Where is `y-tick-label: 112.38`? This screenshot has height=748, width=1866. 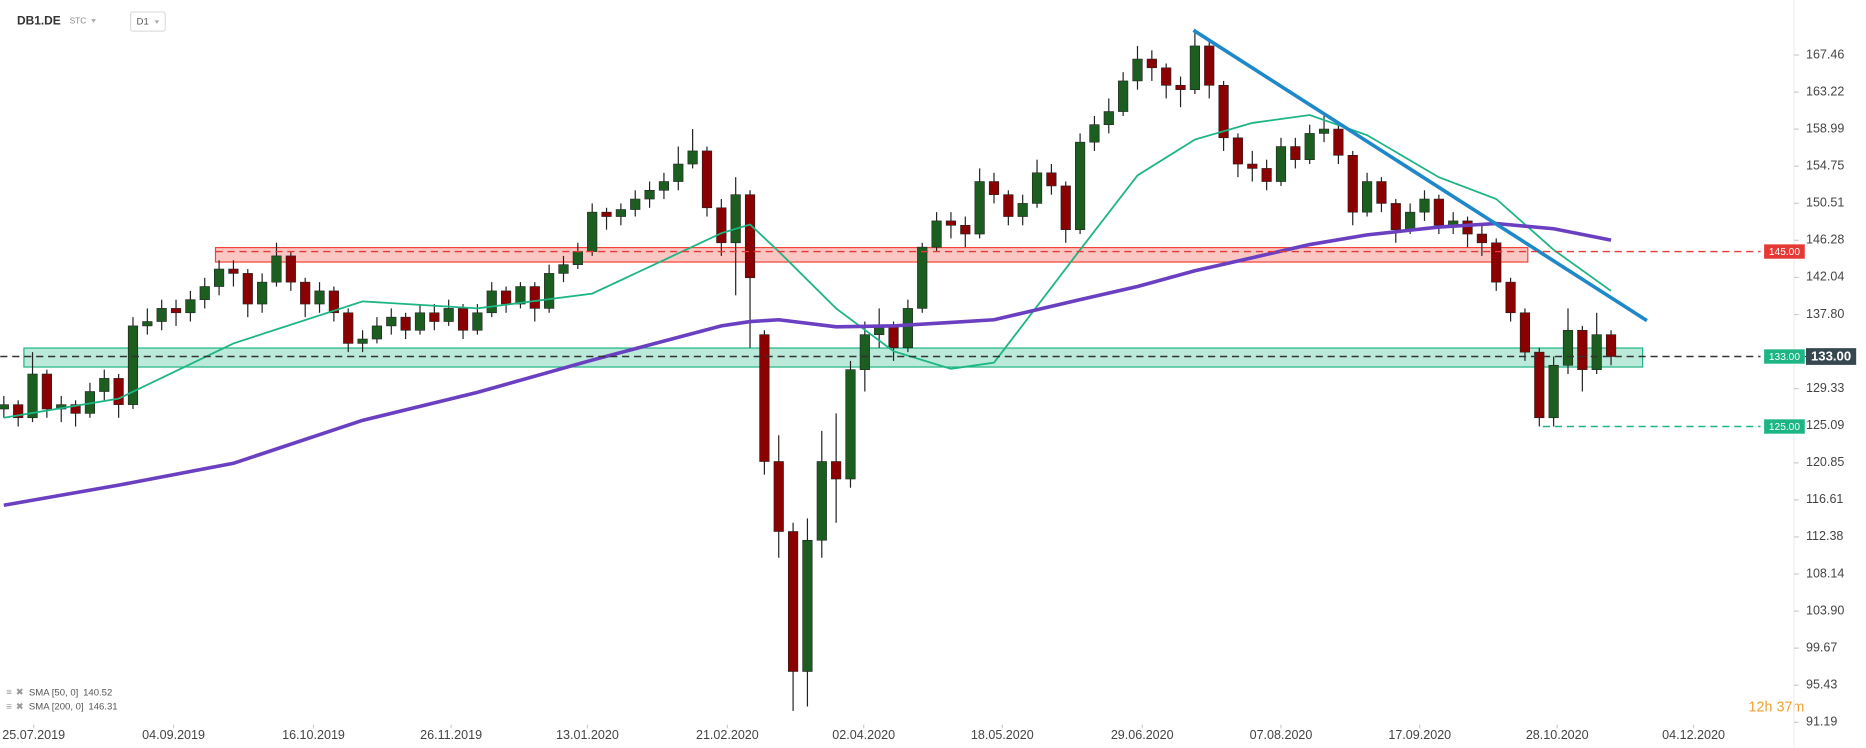 y-tick-label: 112.38 is located at coordinates (1824, 536).